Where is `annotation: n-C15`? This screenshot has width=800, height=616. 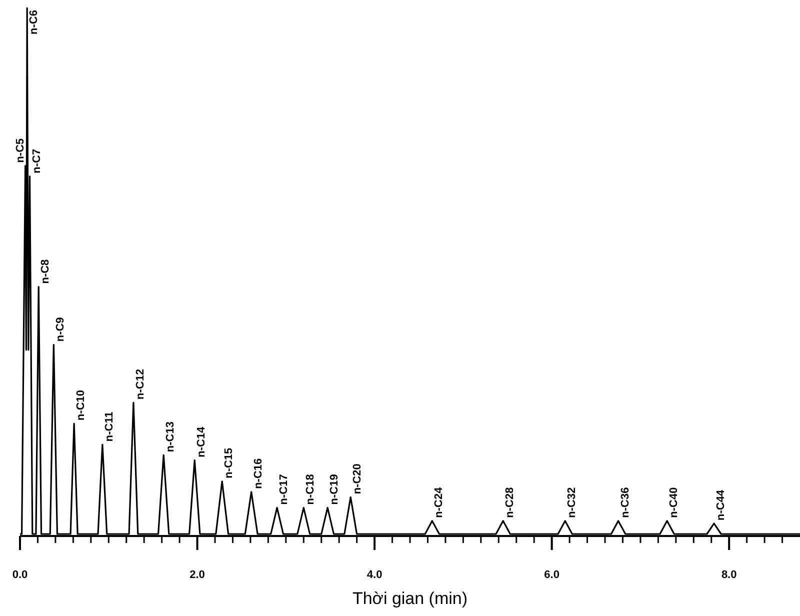 annotation: n-C15 is located at coordinates (229, 463).